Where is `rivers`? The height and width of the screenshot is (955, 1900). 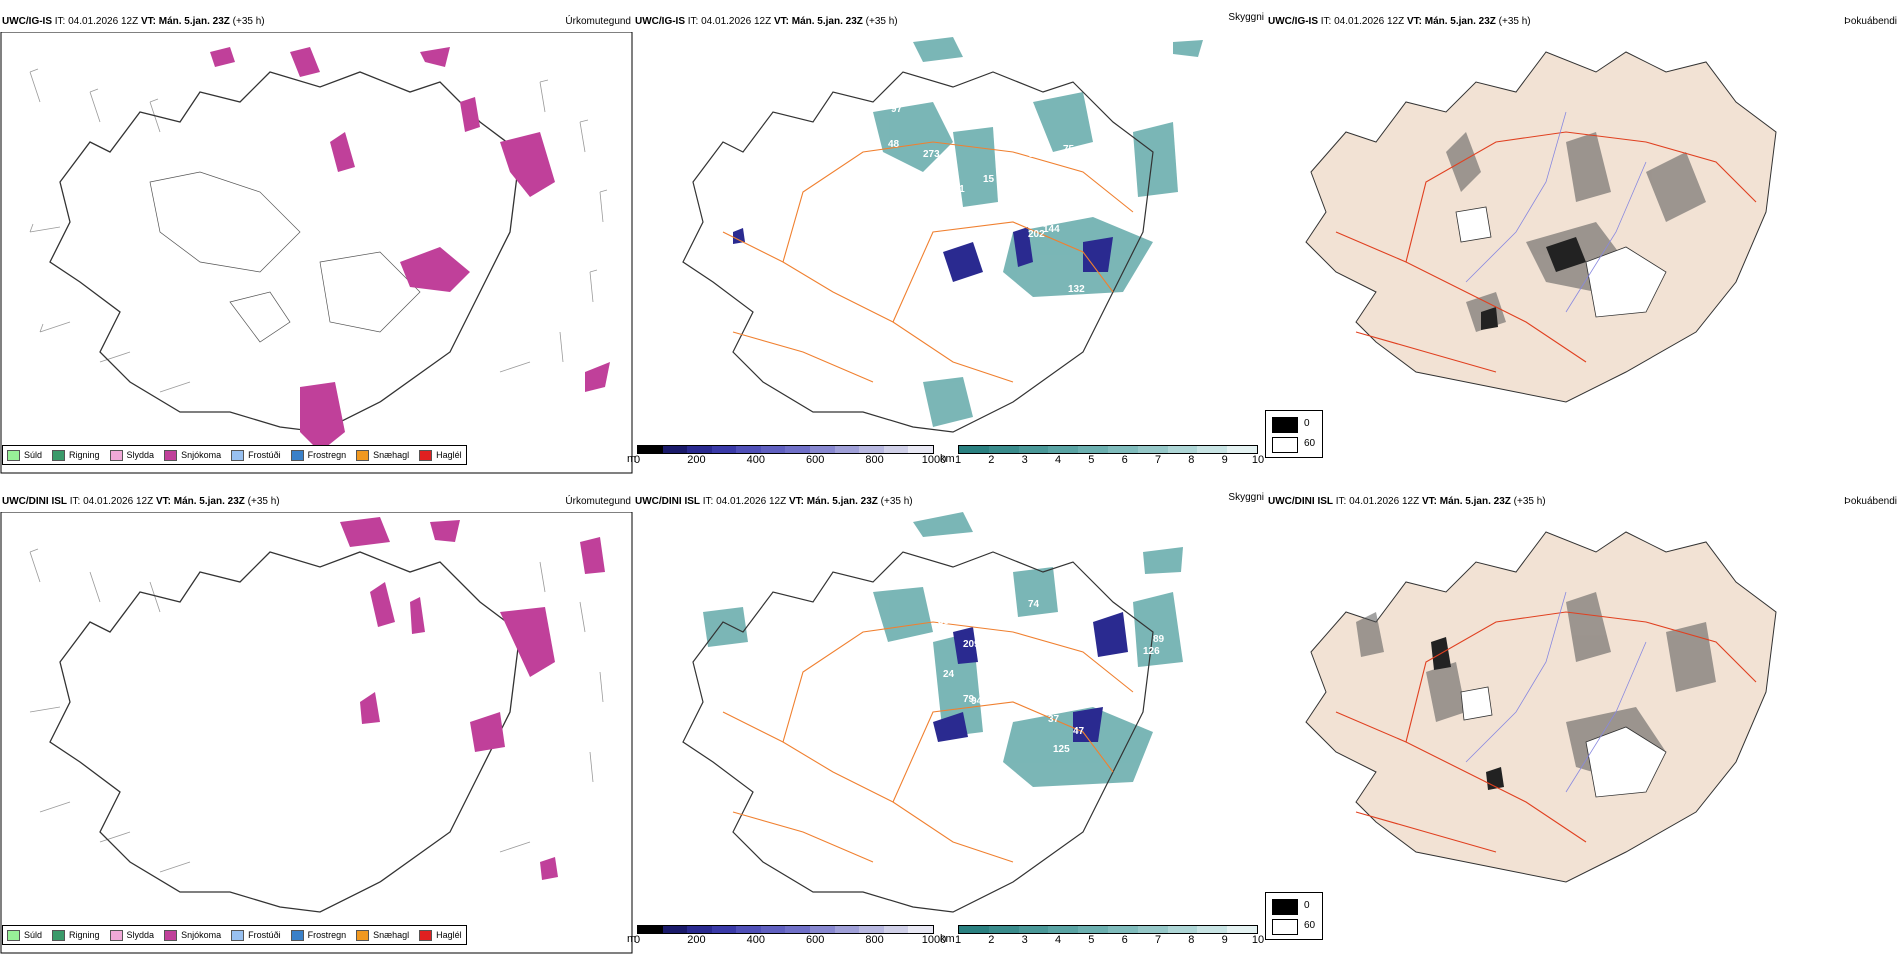 rivers is located at coordinates (1556, 212).